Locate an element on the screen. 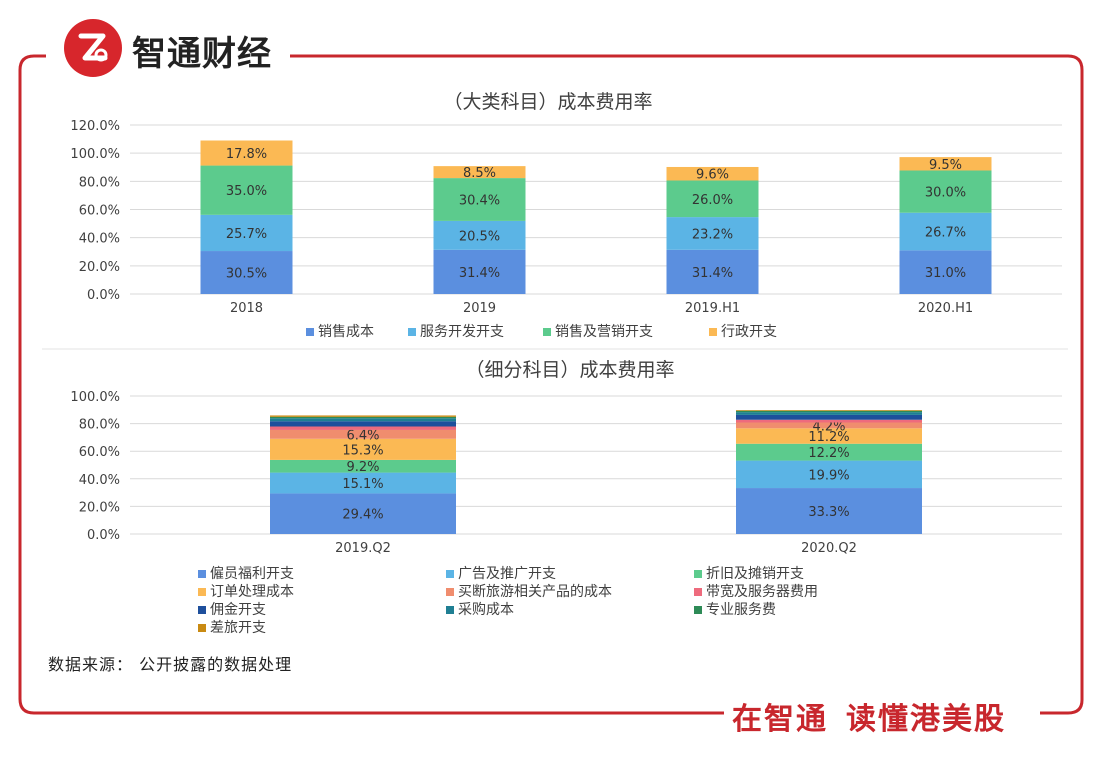  data-label: 30.5% is located at coordinates (246, 274).